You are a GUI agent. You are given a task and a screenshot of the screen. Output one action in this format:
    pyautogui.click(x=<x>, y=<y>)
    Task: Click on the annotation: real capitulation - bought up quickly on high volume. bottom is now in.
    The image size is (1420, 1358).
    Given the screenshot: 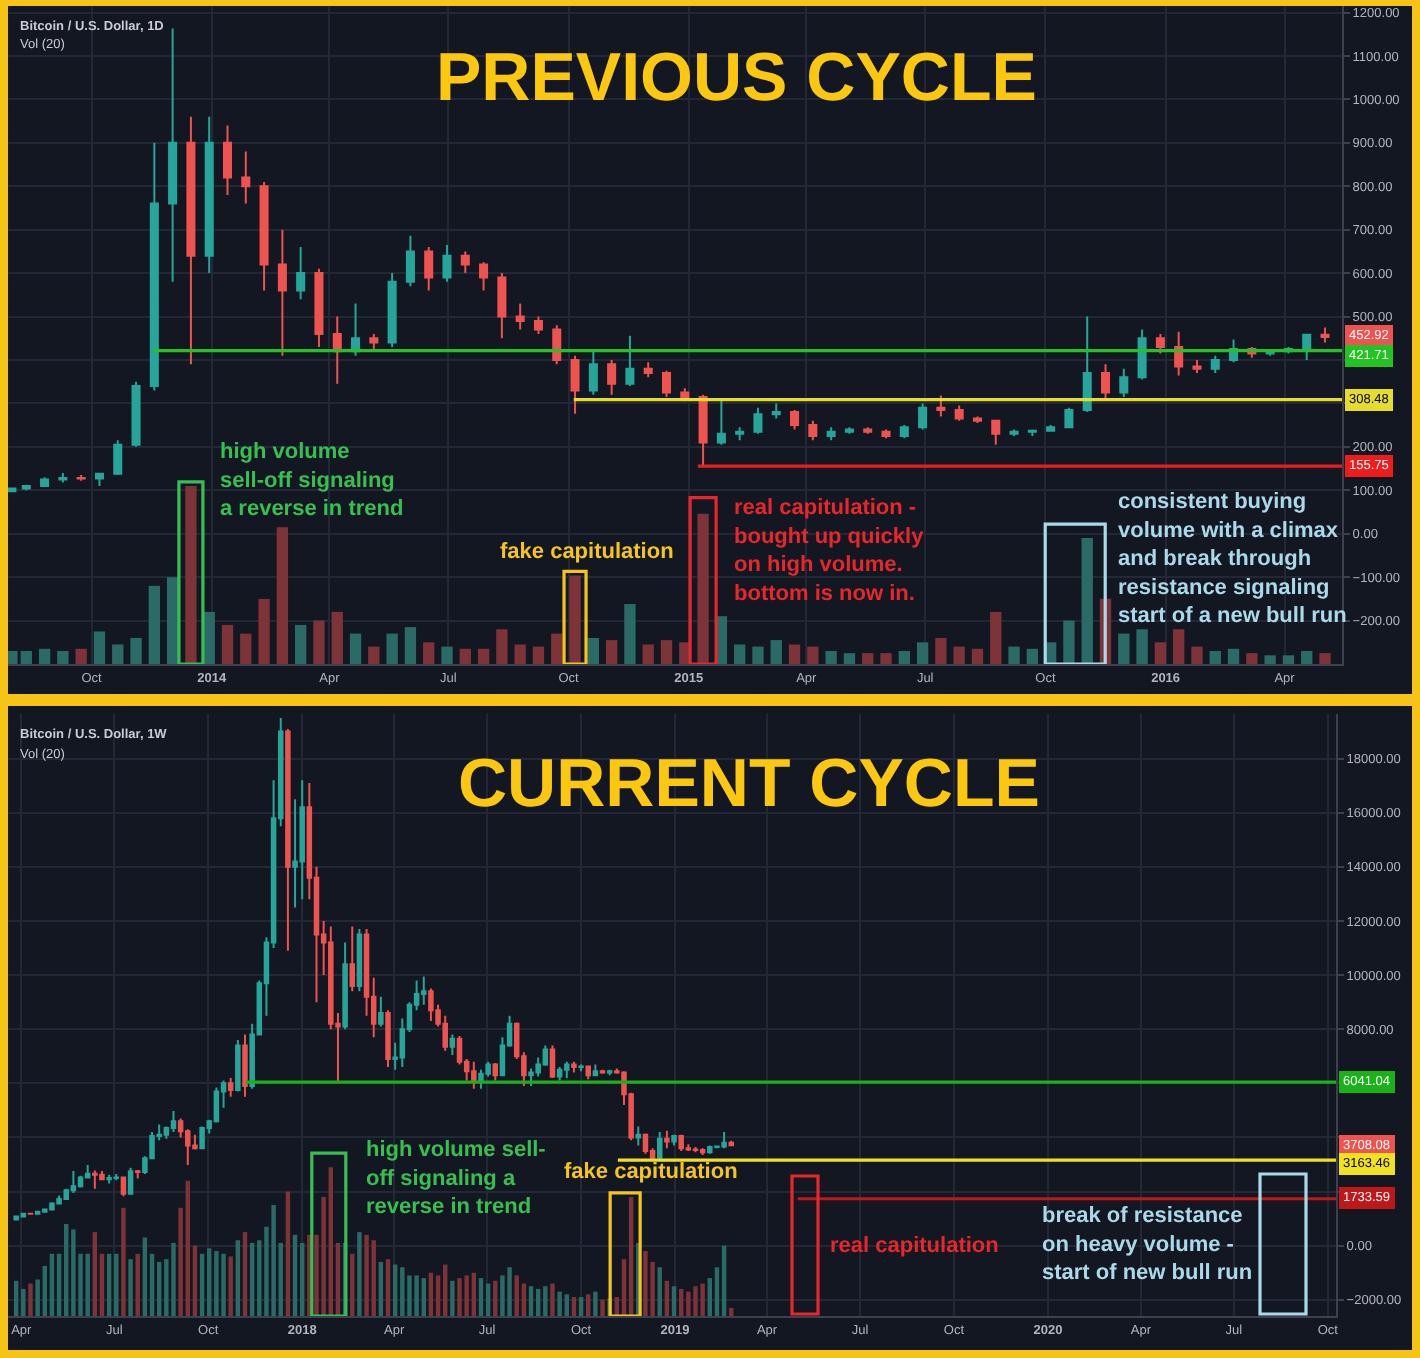 What is the action you would take?
    pyautogui.click(x=830, y=551)
    